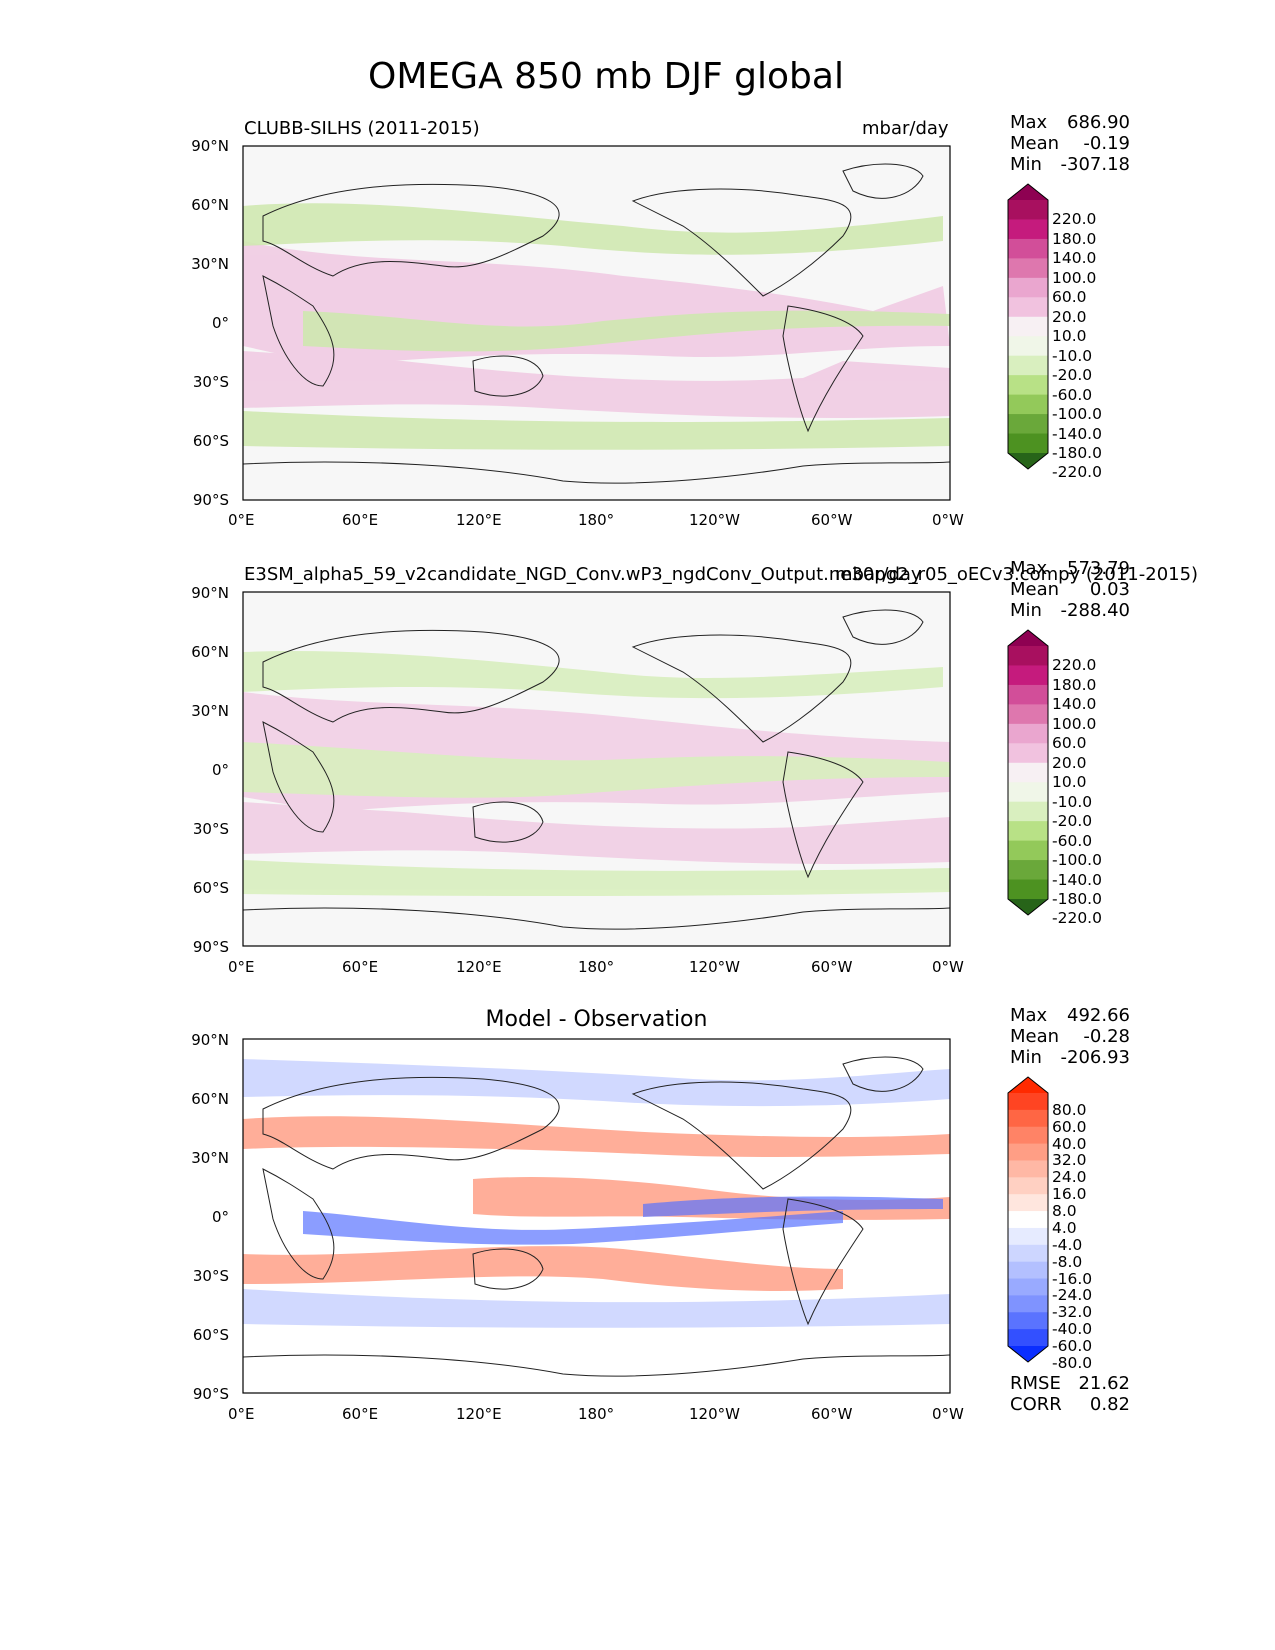 The width and height of the screenshot is (1275, 1650). I want to click on p2-mean-value: 0.03, so click(1109, 589).